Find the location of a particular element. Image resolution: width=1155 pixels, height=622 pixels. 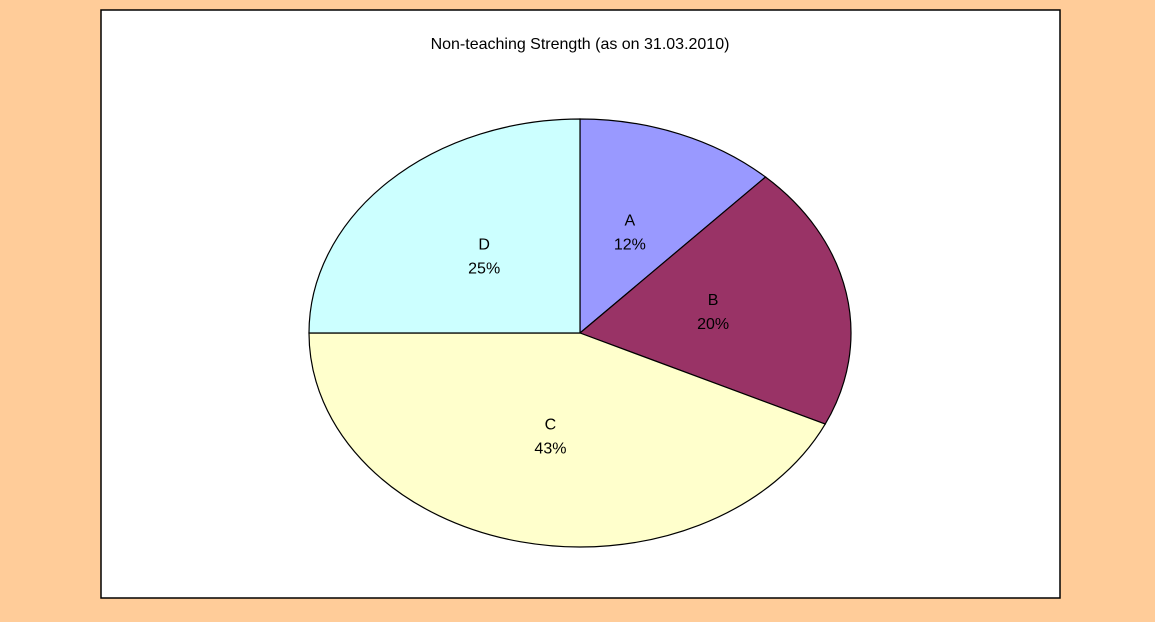

slice-category-label: B is located at coordinates (713, 300).